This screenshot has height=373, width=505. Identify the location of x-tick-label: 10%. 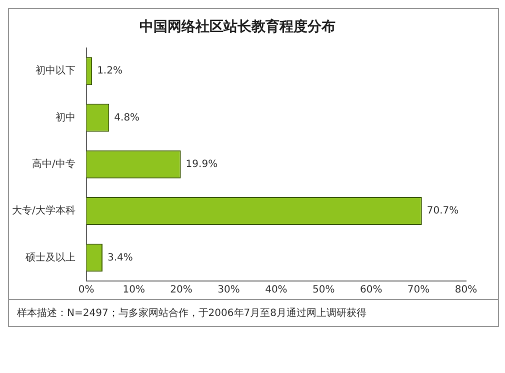
(133, 290).